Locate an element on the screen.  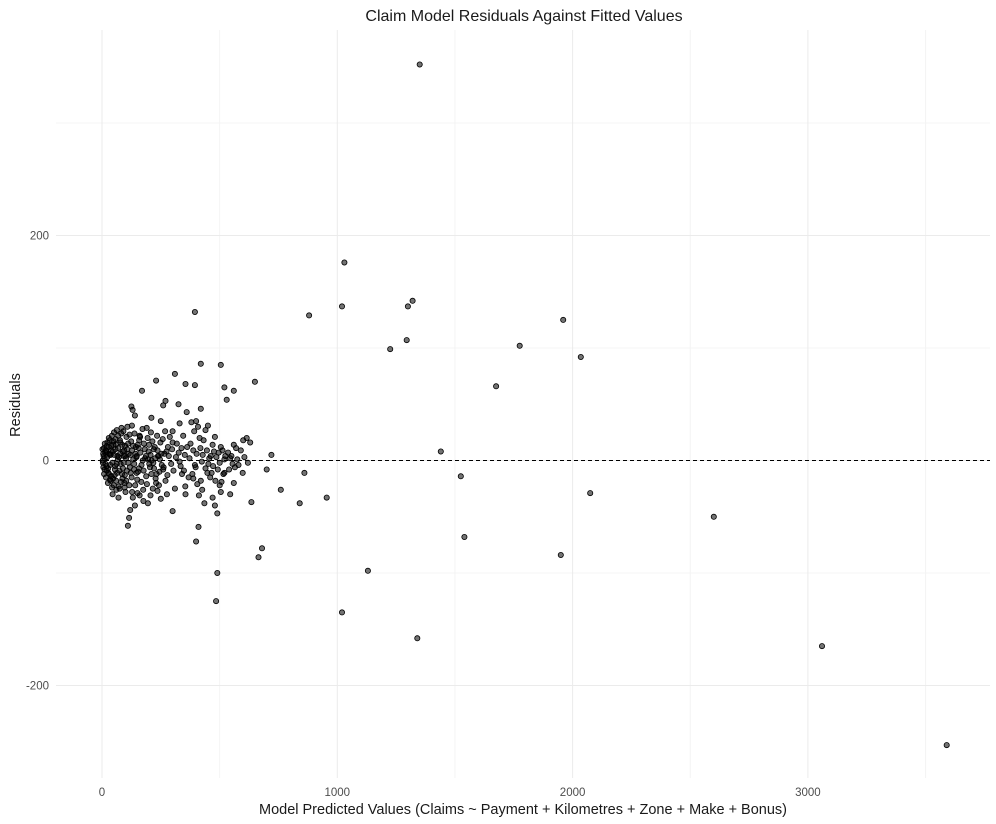
x-tick-label: 2000 is located at coordinates (573, 793).